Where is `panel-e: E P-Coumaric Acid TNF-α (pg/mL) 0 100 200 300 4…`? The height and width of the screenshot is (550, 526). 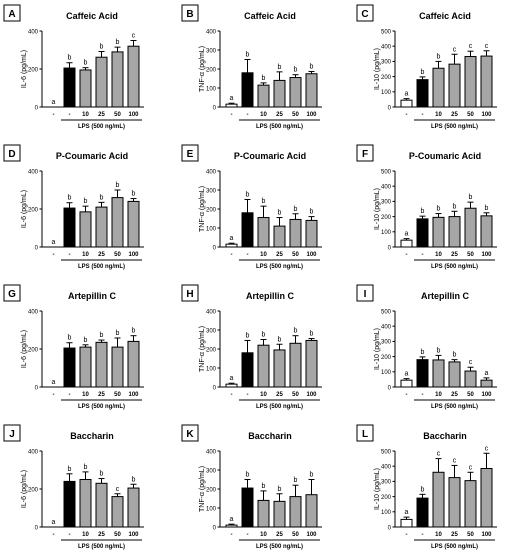
panel-e: E P-Coumaric Acid TNF-α (pg/mL) 0 100 200 300 4… is located at coordinates (251, 207).